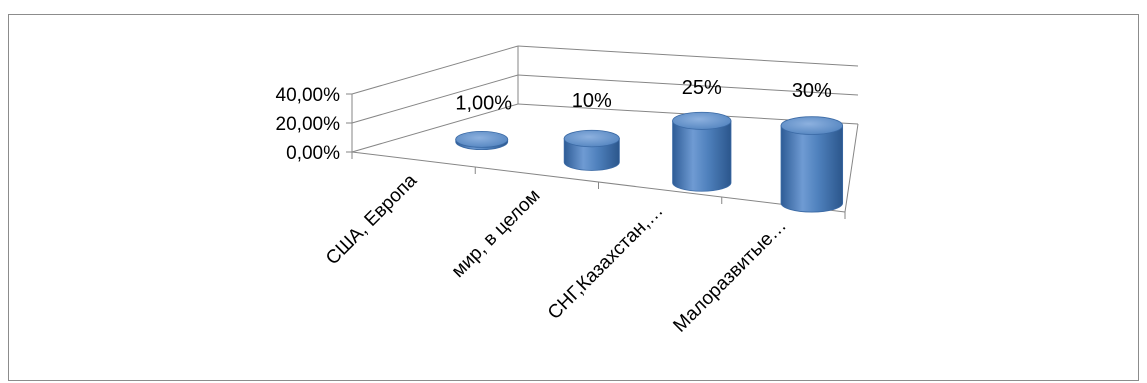 The height and width of the screenshot is (383, 1147). Describe the element at coordinates (308, 124) in the screenshot. I see `y-tick-label: 20,00%` at that location.